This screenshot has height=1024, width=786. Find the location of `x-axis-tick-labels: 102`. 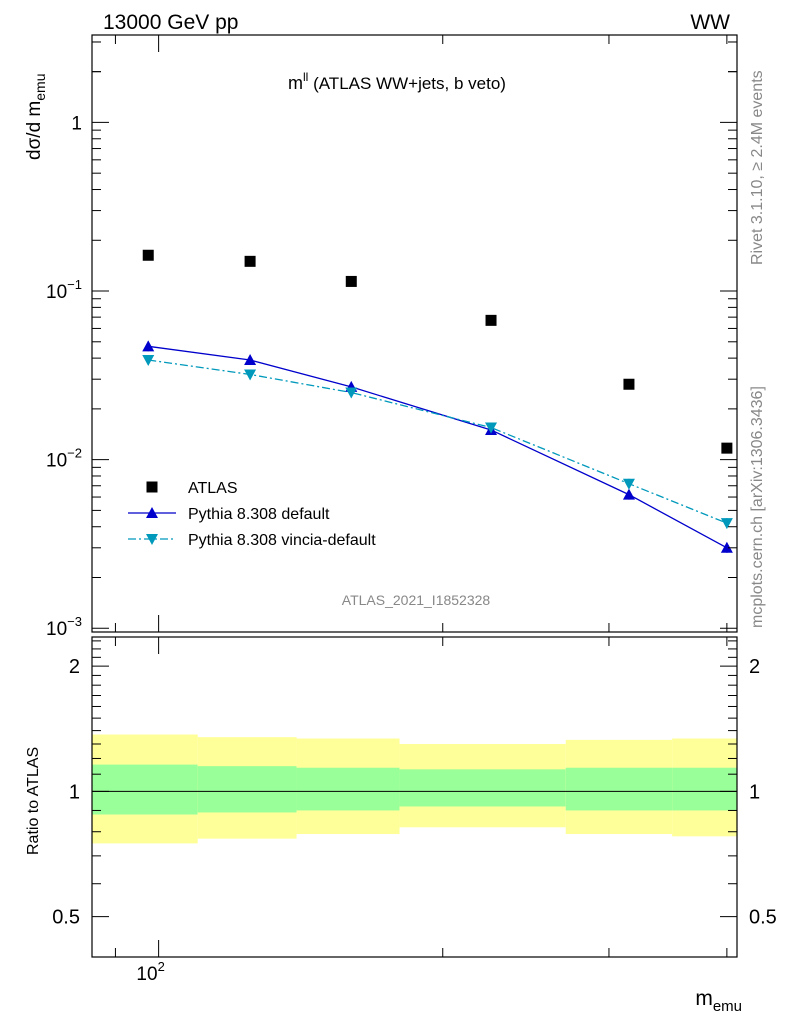

x-axis-tick-labels: 102 is located at coordinates (150, 972).